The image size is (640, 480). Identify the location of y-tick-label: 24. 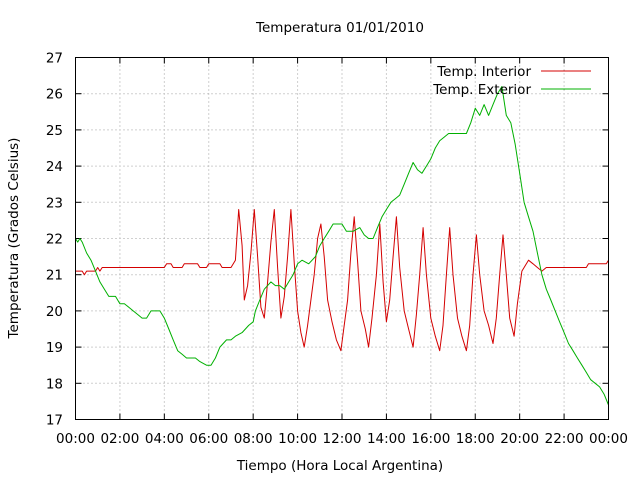
(54, 167).